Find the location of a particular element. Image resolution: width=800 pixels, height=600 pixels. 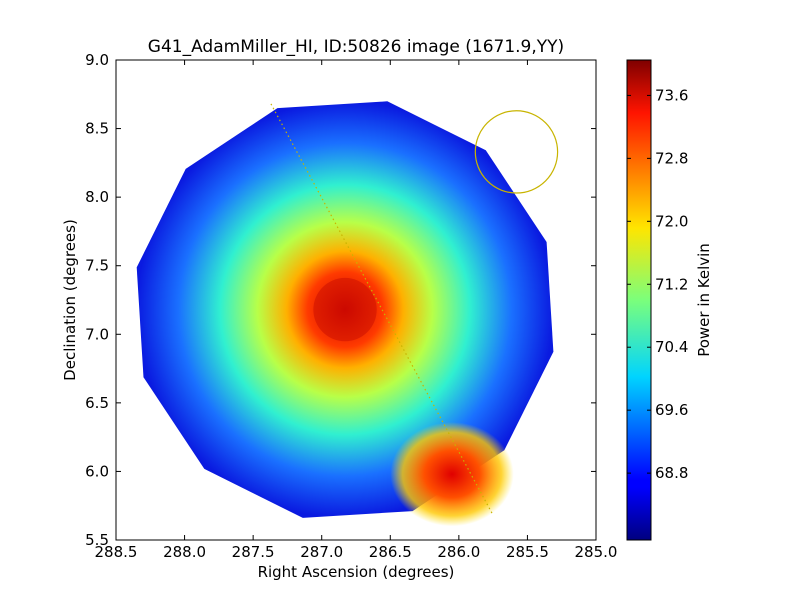

colorbar-tick-label: 73.6 is located at coordinates (671, 95).